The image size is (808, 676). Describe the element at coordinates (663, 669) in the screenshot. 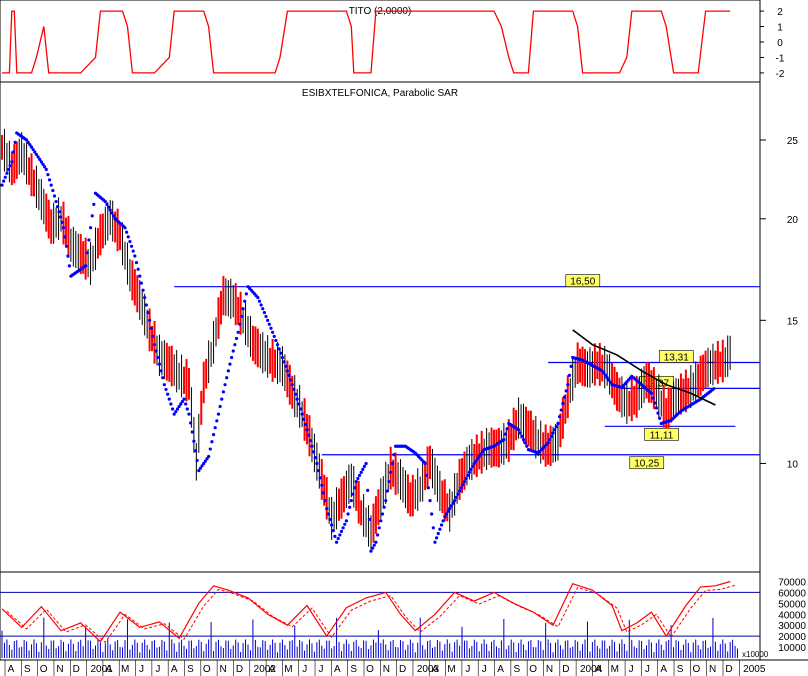

I see `x-tick-label: A` at that location.